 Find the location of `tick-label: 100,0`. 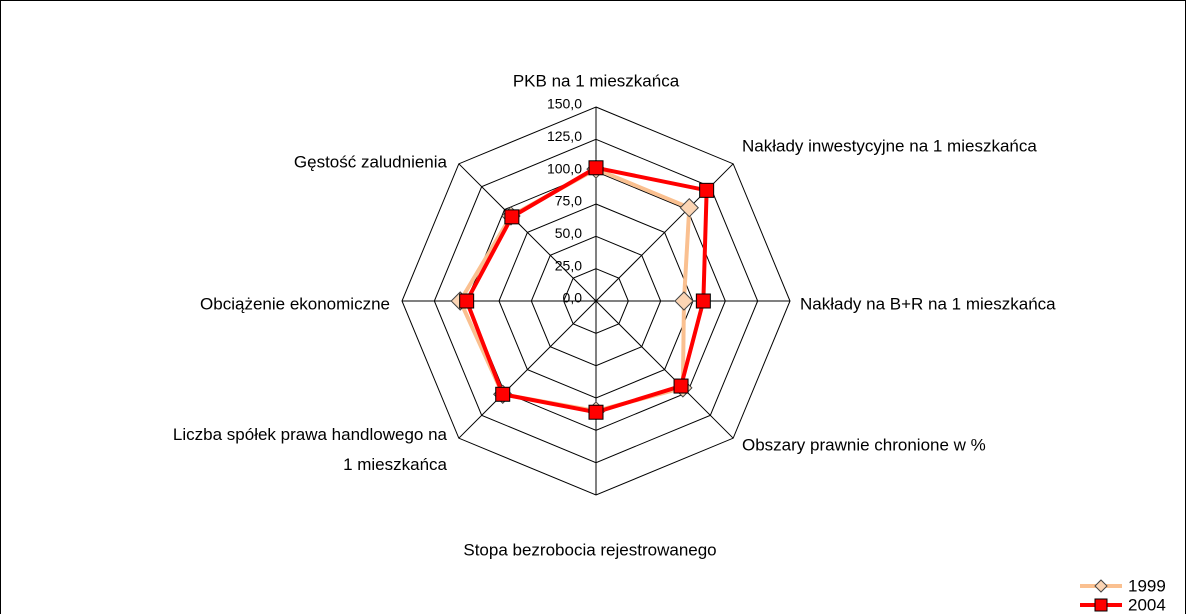

tick-label: 100,0 is located at coordinates (564, 168).